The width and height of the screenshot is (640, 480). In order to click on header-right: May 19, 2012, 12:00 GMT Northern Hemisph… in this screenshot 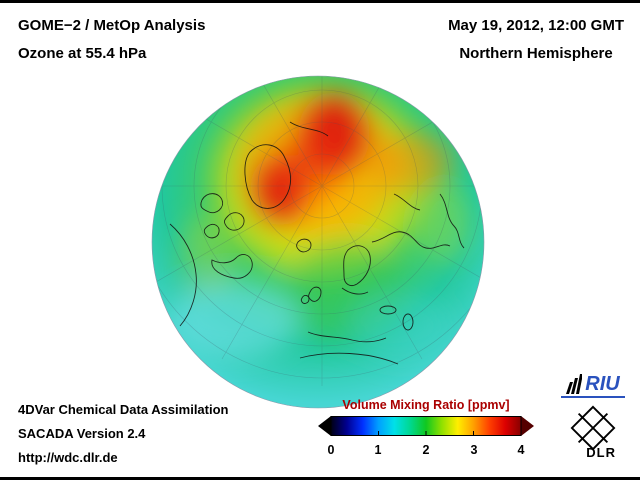, I will do `click(536, 40)`.